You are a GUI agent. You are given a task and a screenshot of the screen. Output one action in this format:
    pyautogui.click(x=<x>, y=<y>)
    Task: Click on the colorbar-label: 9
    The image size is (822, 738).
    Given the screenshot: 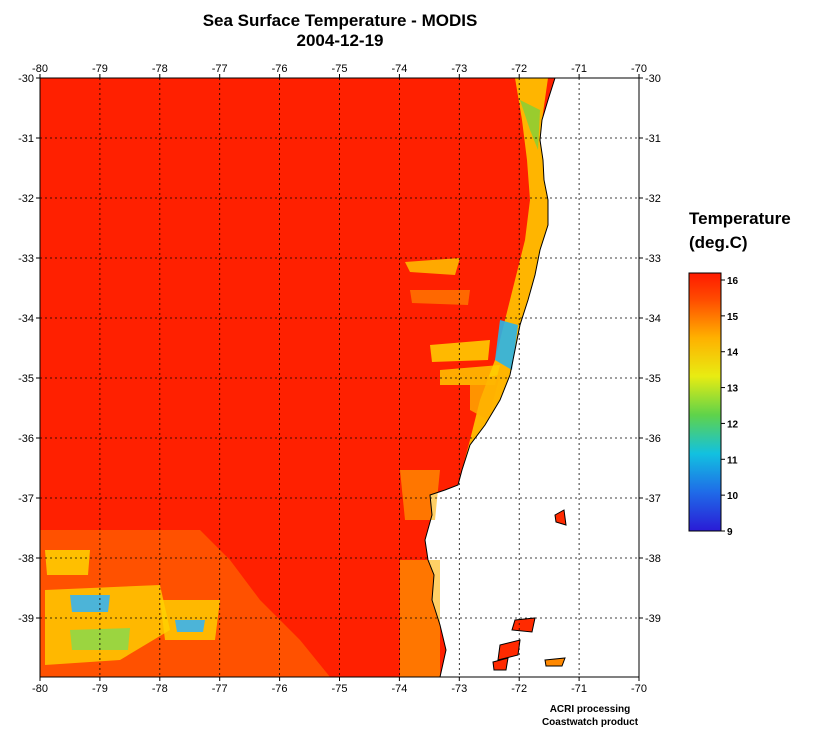 What is the action you would take?
    pyautogui.click(x=730, y=532)
    